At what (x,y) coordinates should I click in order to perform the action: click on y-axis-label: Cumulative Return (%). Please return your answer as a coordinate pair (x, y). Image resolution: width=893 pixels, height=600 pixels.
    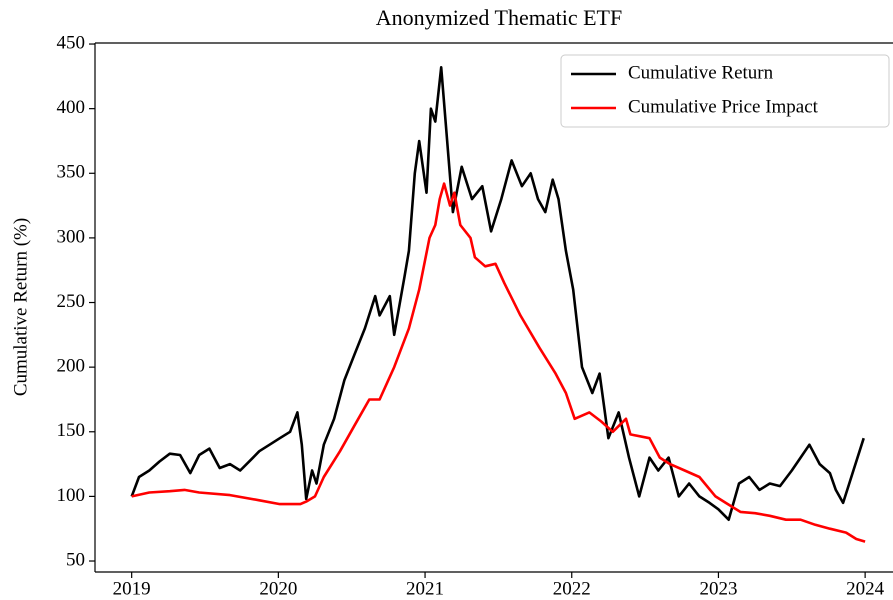
    Looking at the image, I should click on (20, 307).